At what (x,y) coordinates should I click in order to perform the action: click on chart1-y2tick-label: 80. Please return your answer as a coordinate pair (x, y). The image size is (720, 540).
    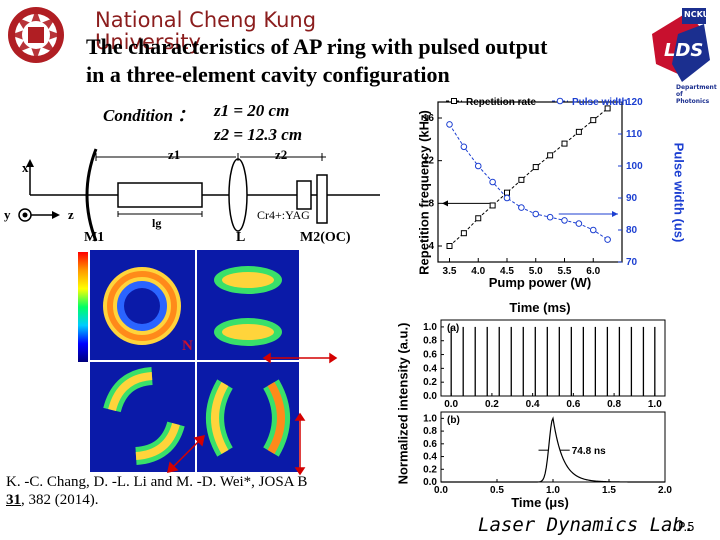
    Looking at the image, I should click on (632, 230).